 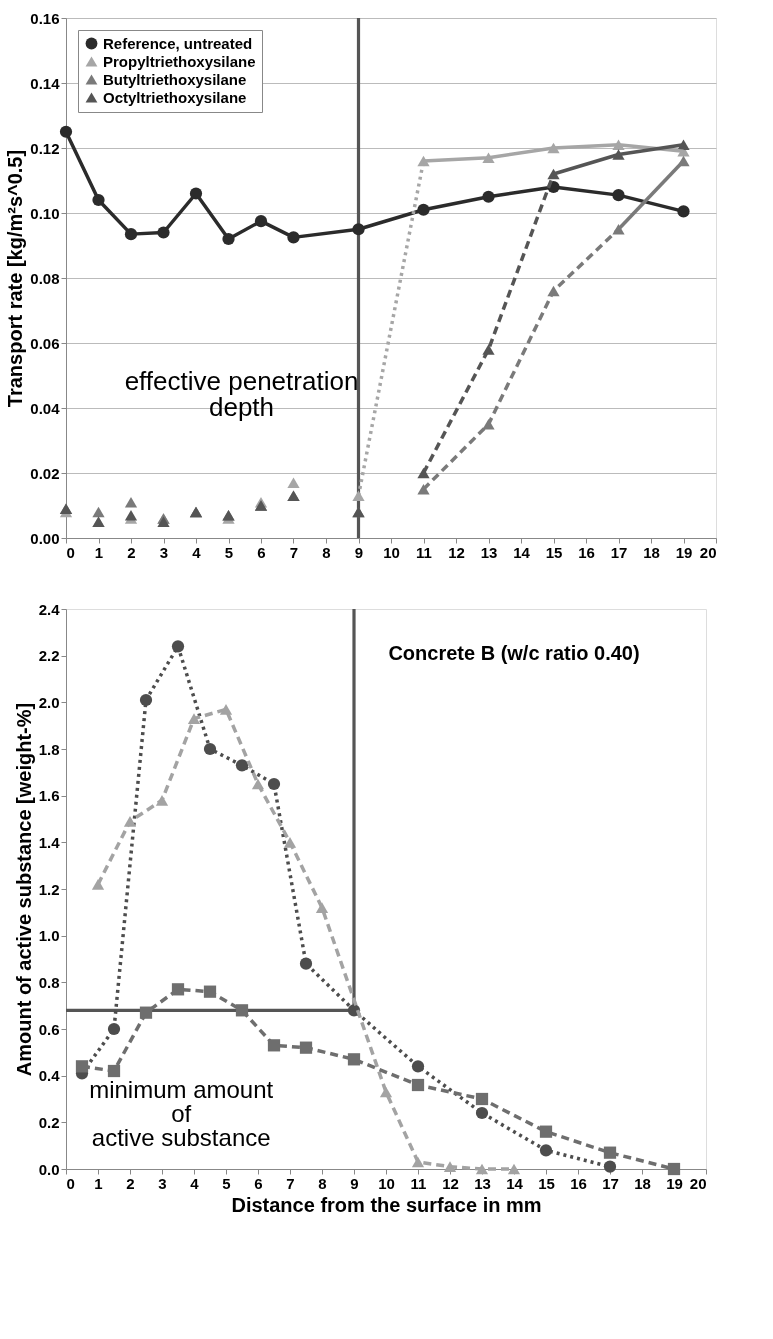 What do you see at coordinates (45, 538) in the screenshot?
I see `y-tick-label: 0.00` at bounding box center [45, 538].